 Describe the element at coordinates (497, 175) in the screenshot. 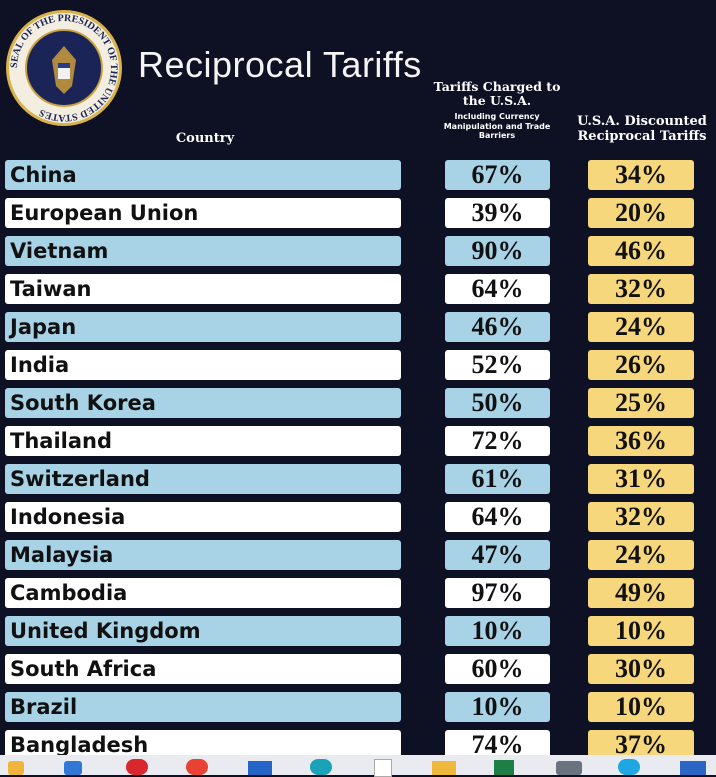

I see `charged-tariff-cell: 67%` at that location.